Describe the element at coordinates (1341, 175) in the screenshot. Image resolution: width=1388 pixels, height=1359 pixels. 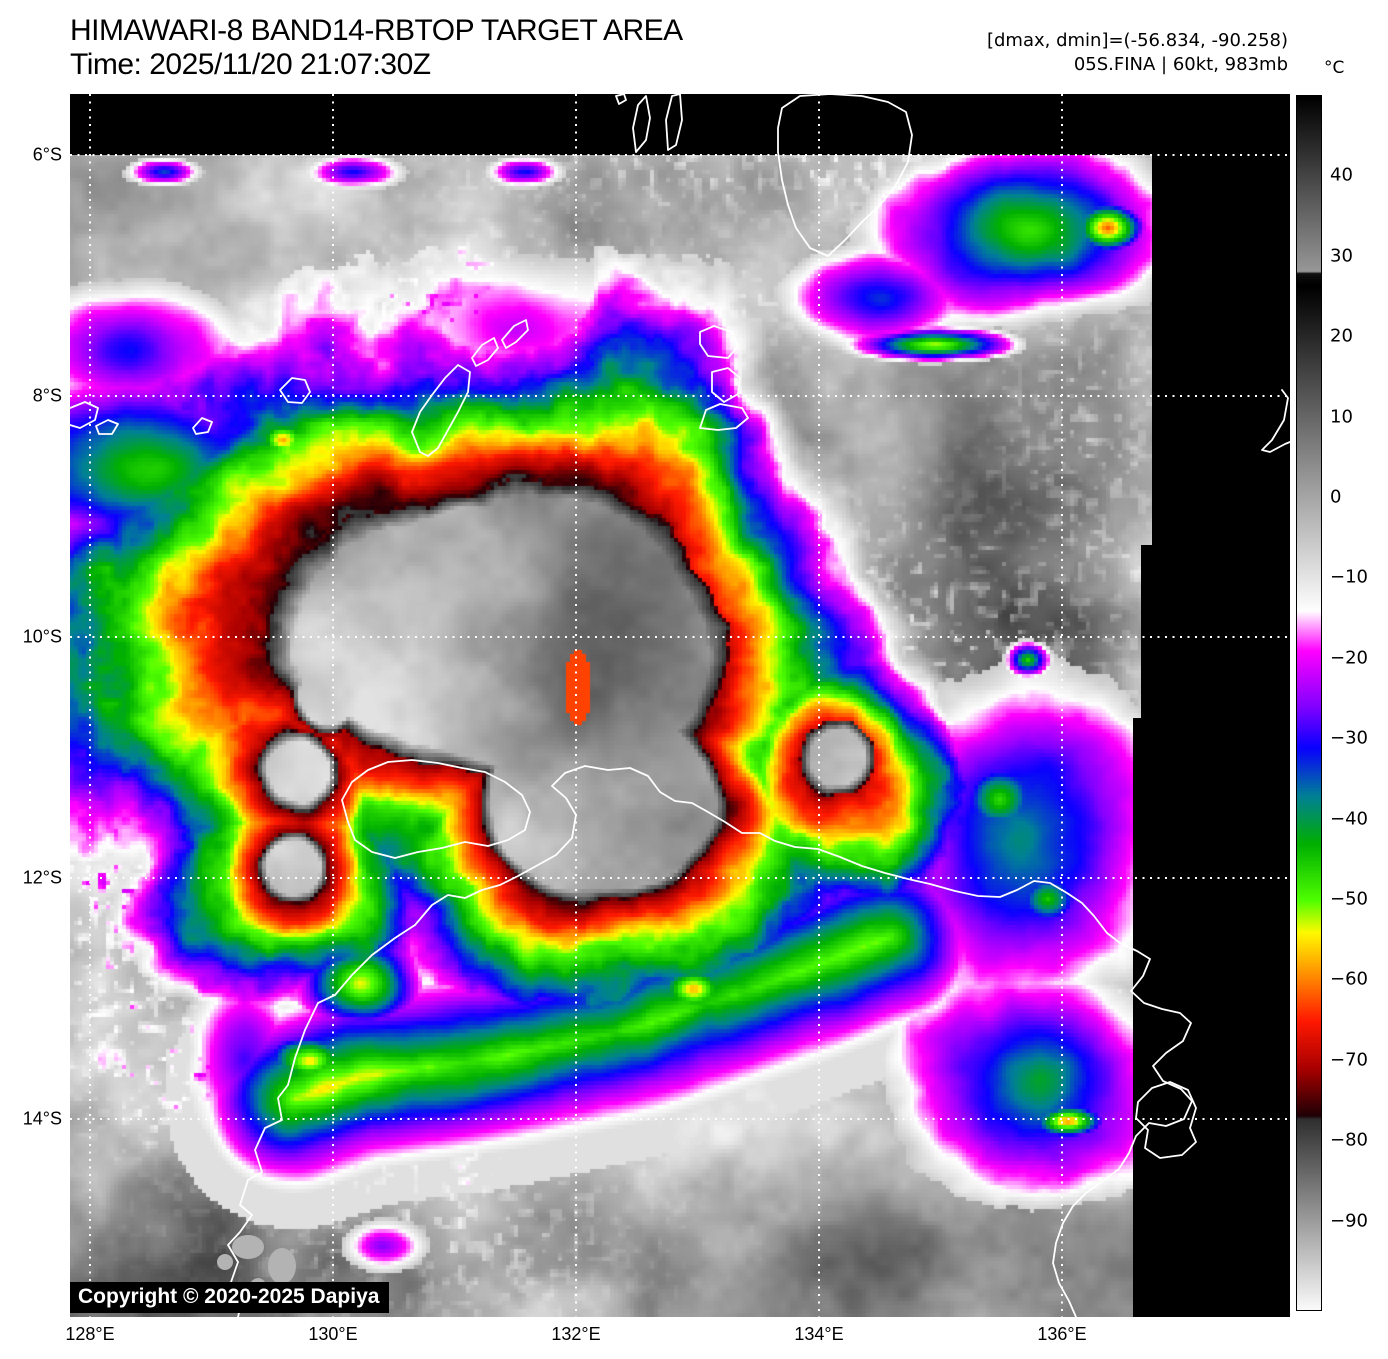
I see `colorbar-tick-40: 40` at that location.